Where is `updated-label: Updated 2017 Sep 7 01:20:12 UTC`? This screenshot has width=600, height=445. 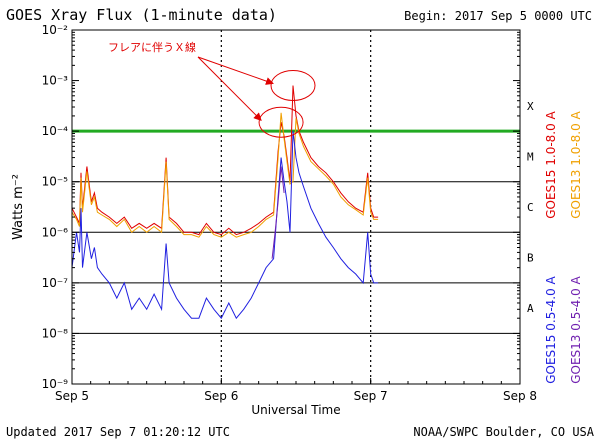 updated-label: Updated 2017 Sep 7 01:20:12 UTC is located at coordinates (118, 432).